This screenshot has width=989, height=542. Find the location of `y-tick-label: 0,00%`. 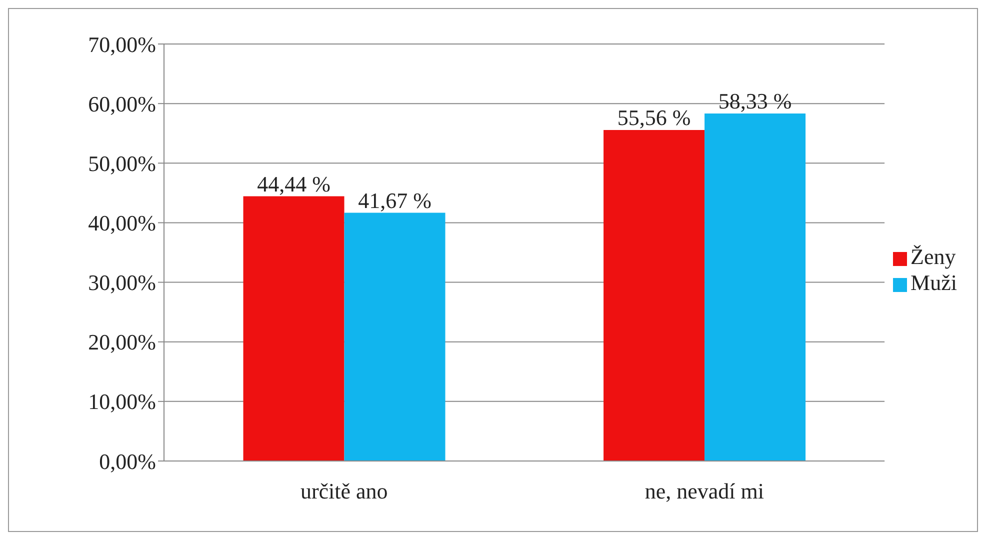

y-tick-label: 0,00% is located at coordinates (127, 461).